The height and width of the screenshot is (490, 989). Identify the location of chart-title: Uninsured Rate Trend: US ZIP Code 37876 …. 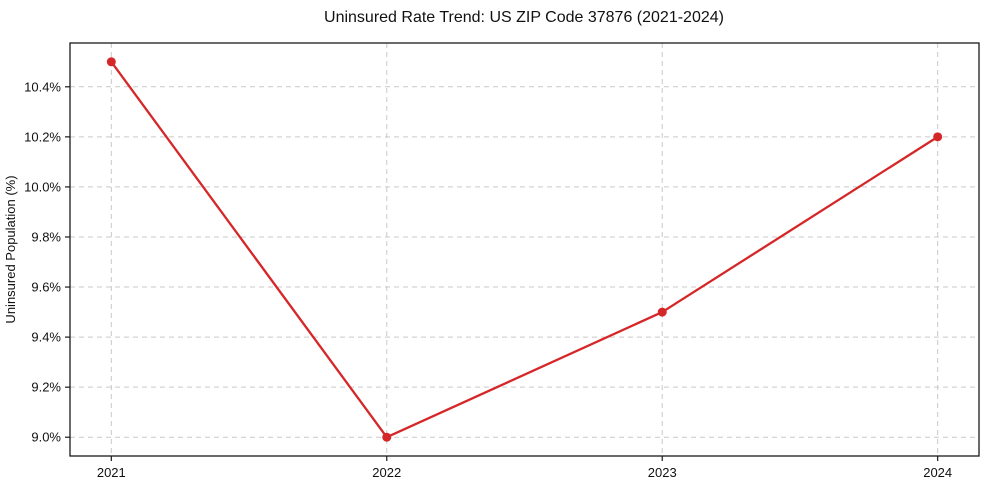
(524, 17).